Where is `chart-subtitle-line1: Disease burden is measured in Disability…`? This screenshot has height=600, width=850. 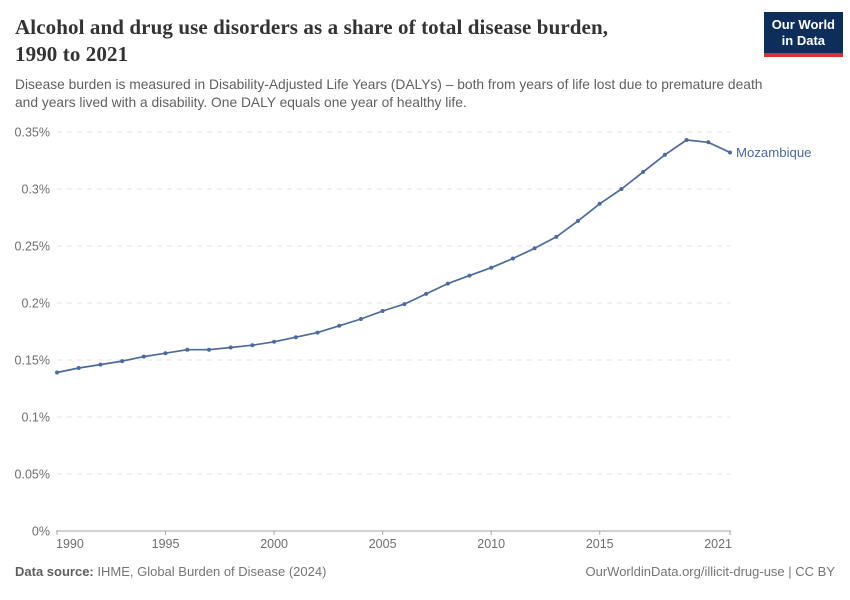
chart-subtitle-line1: Disease burden is measured in Disability… is located at coordinates (389, 84).